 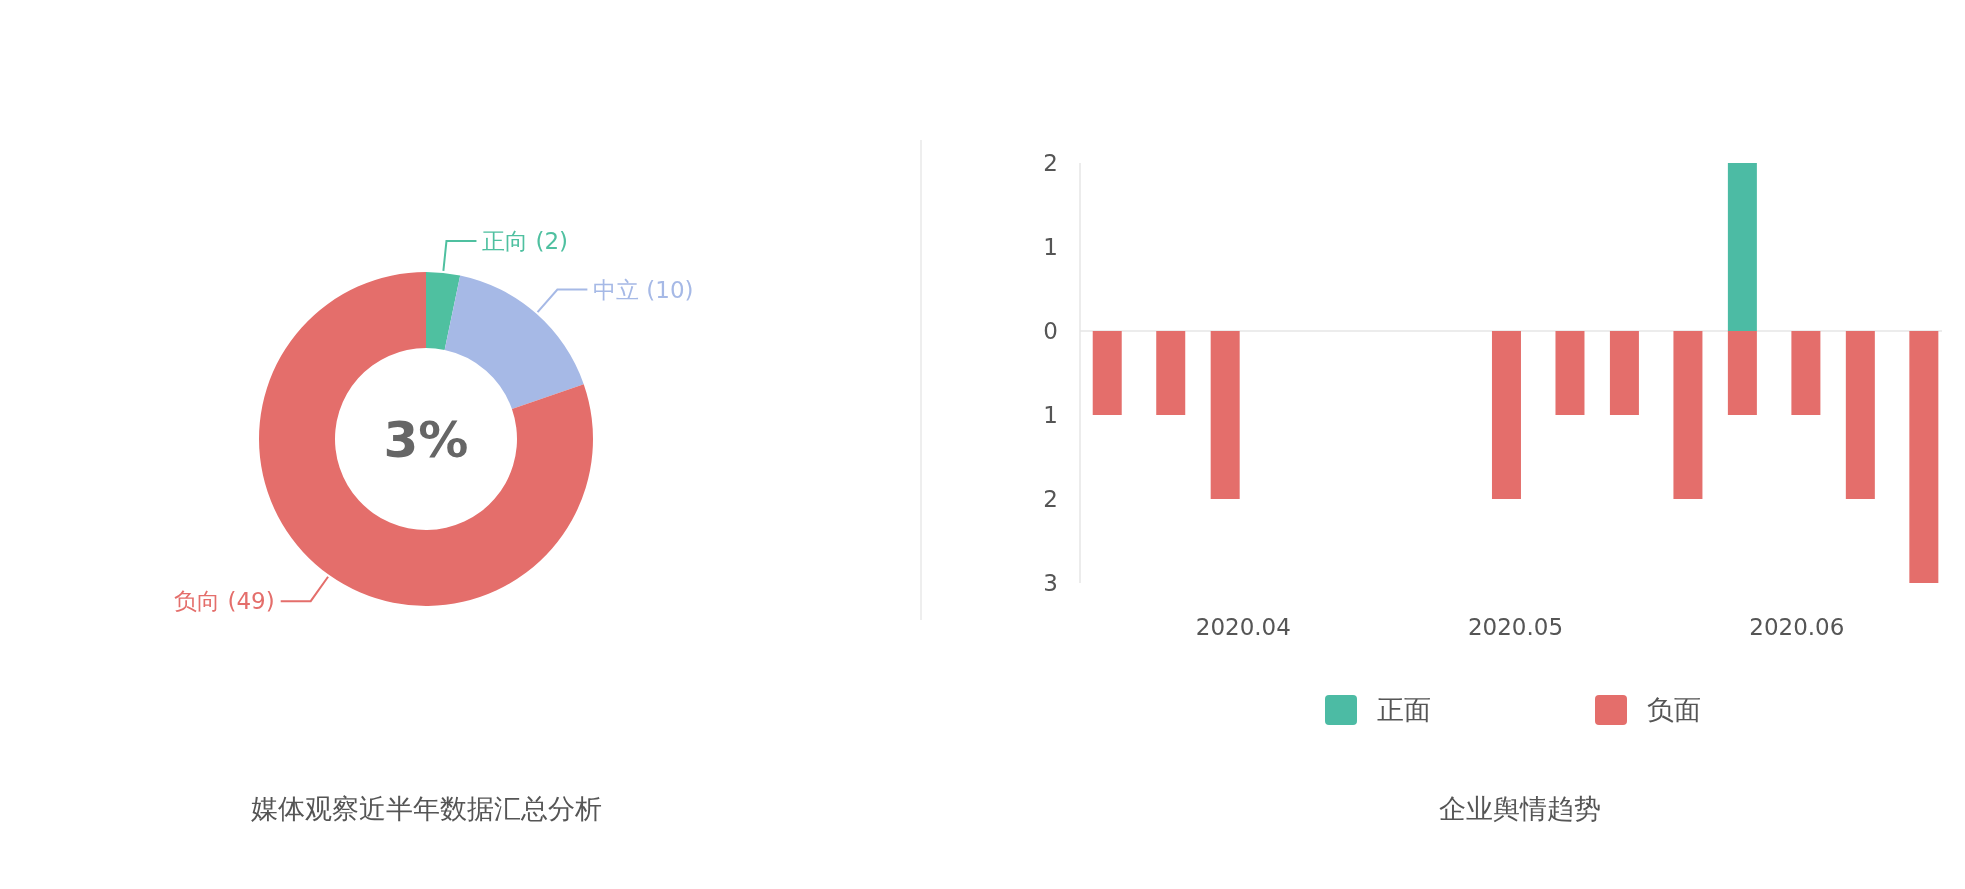 I want to click on slice-label: 正向, so click(x=505, y=241).